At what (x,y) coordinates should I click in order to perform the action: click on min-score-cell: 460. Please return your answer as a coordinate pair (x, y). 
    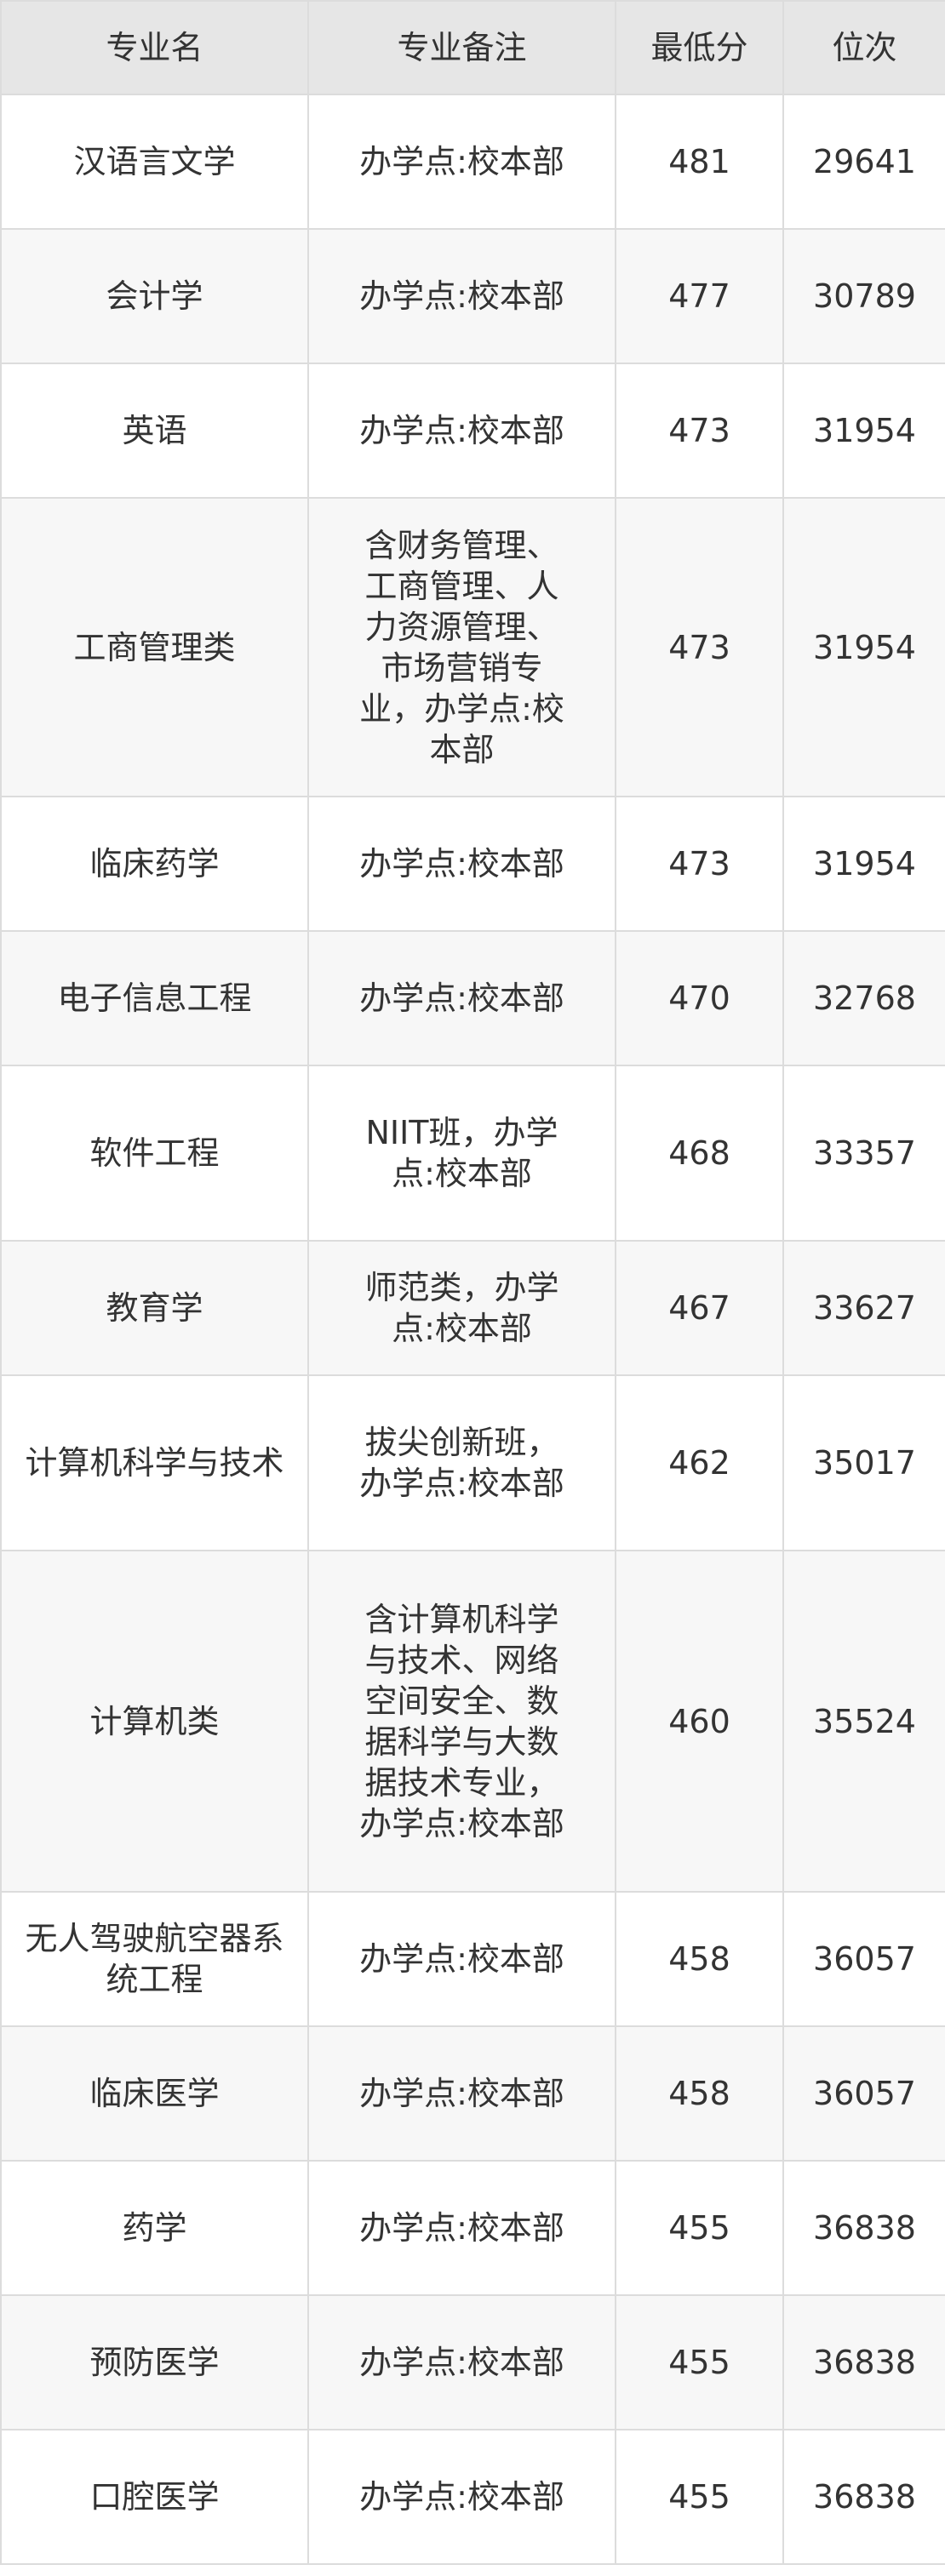
    Looking at the image, I should click on (699, 1721).